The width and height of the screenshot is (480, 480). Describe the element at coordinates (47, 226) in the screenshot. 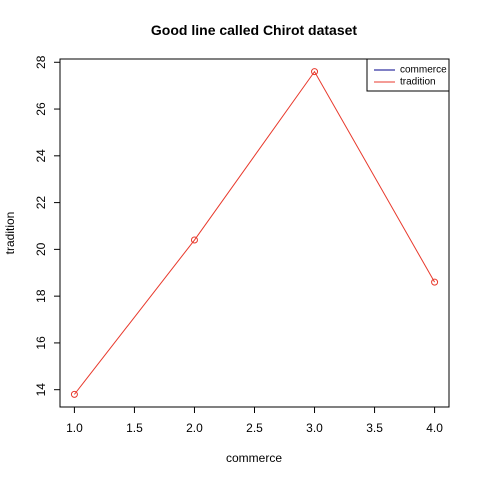

I see `y-axis: 14 16 18 20 22 24 26 28` at that location.